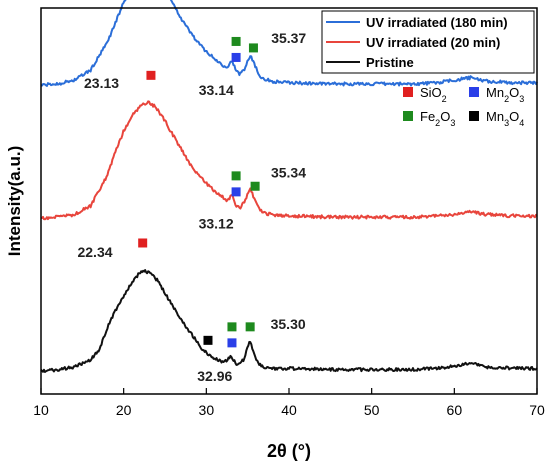 This screenshot has height=470, width=550. What do you see at coordinates (505, 94) in the screenshot?
I see `phase-legend-label-mn2o3: Mn2O3` at bounding box center [505, 94].